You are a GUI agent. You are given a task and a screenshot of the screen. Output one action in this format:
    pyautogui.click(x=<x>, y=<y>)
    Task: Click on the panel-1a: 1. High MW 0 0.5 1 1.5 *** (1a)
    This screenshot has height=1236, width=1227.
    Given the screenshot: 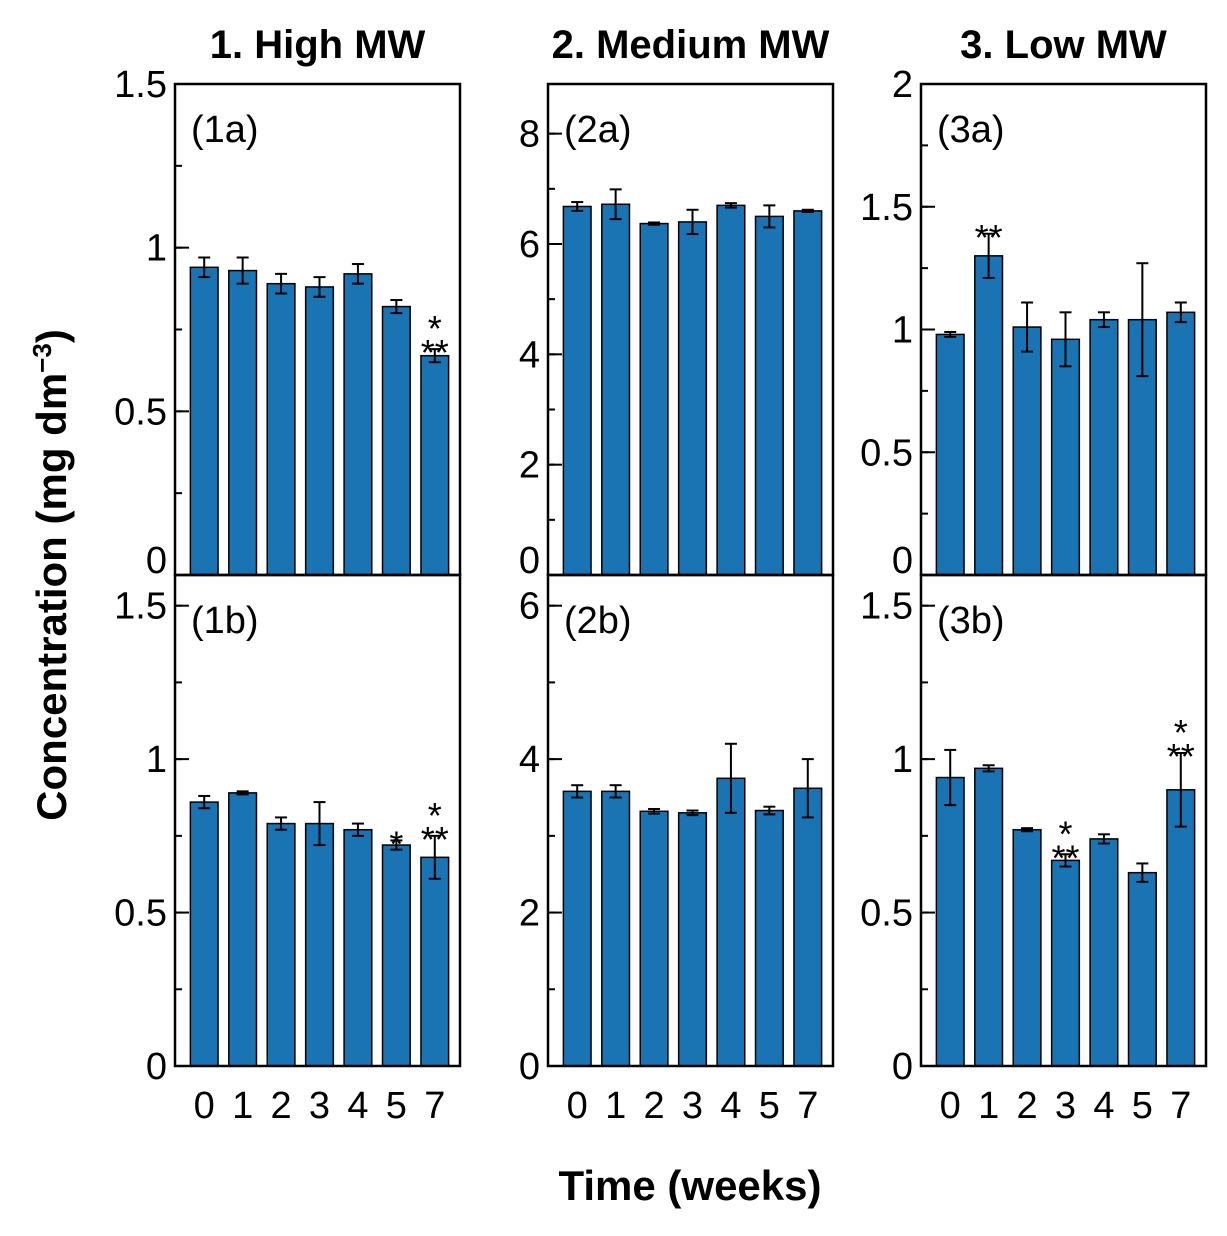 What is the action you would take?
    pyautogui.click(x=288, y=302)
    